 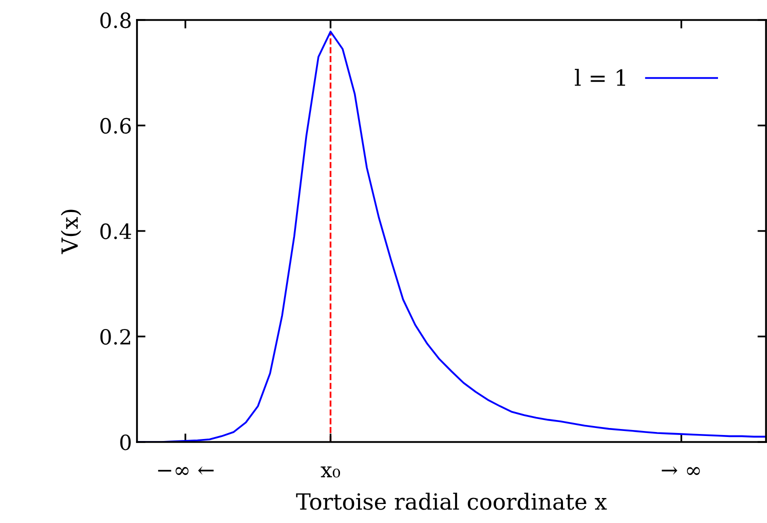 What do you see at coordinates (115, 20) in the screenshot?
I see `y-tick-label: 0.8` at bounding box center [115, 20].